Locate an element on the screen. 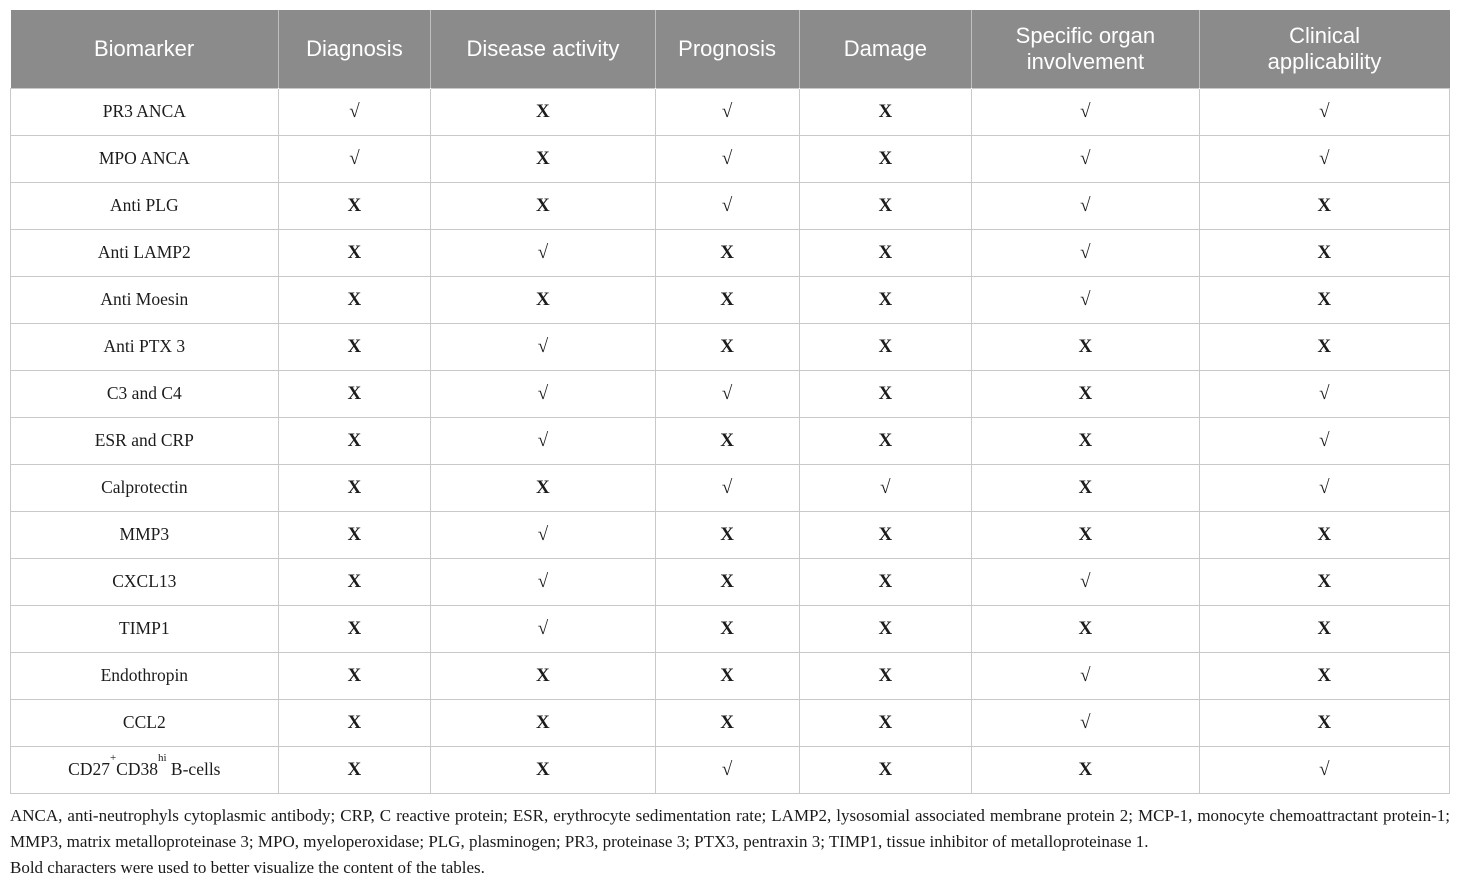 The width and height of the screenshot is (1460, 895). table-row: CCL2 X X X X √ X is located at coordinates (730, 722).